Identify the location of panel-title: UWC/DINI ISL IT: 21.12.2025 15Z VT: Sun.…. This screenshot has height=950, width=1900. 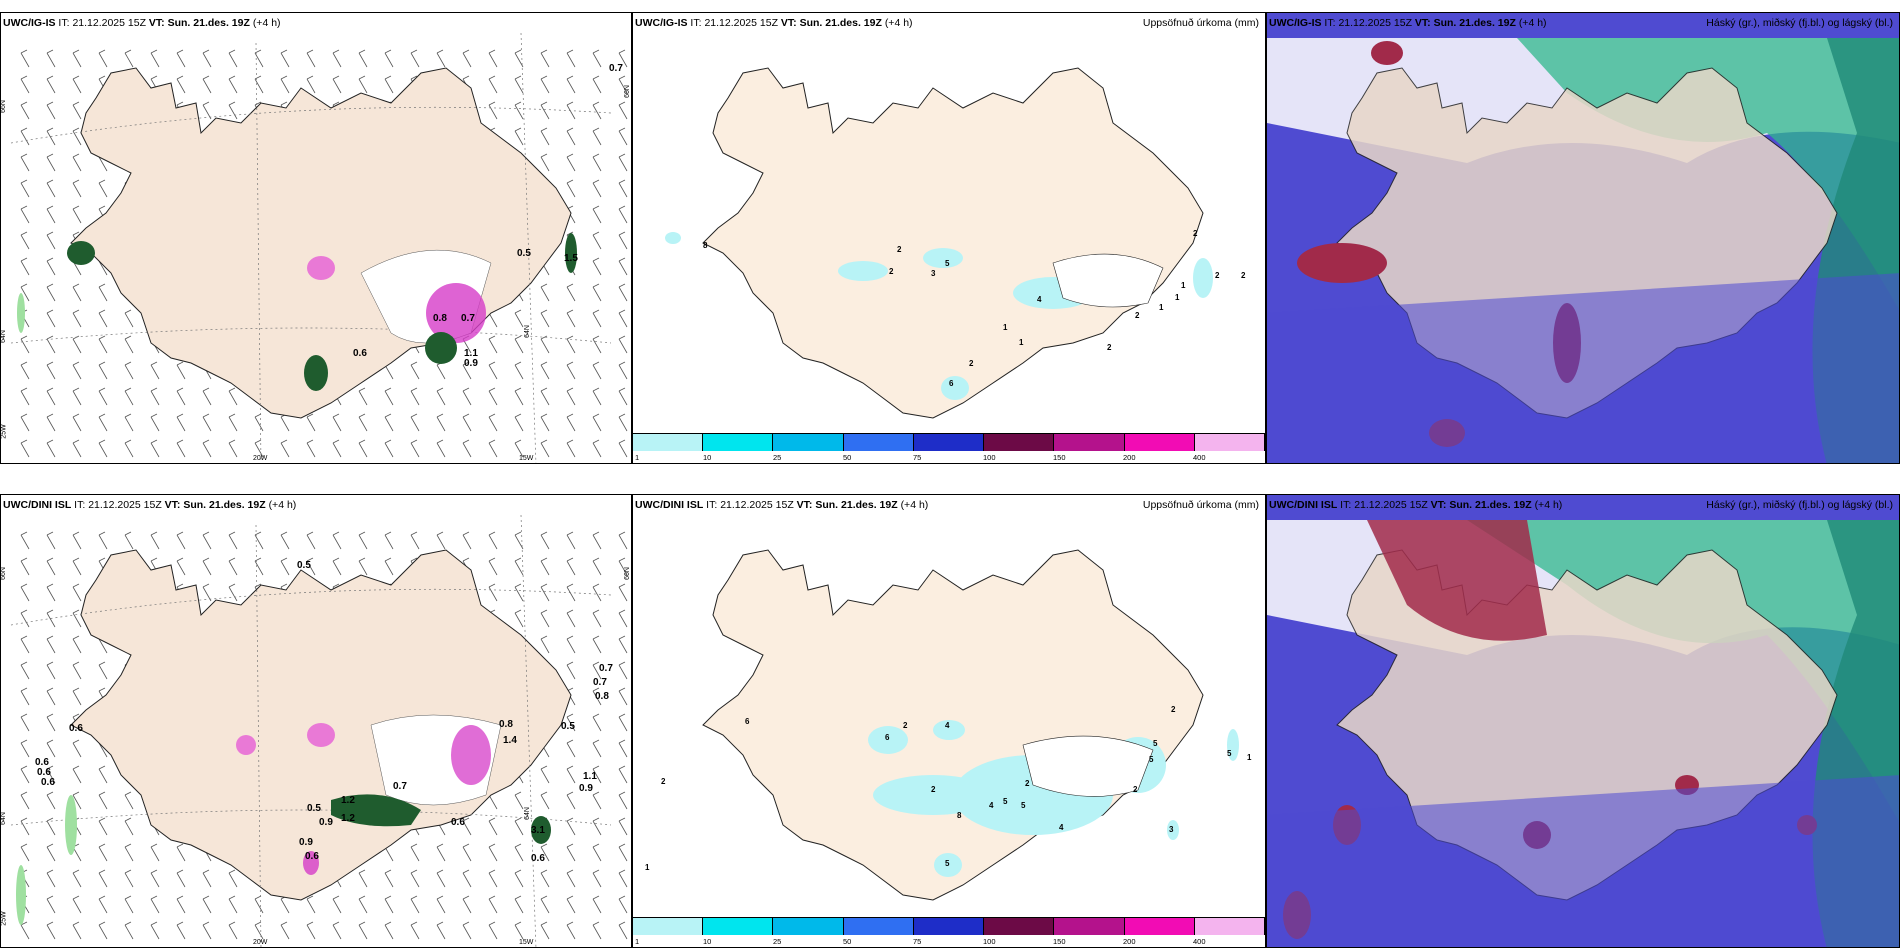
(150, 505).